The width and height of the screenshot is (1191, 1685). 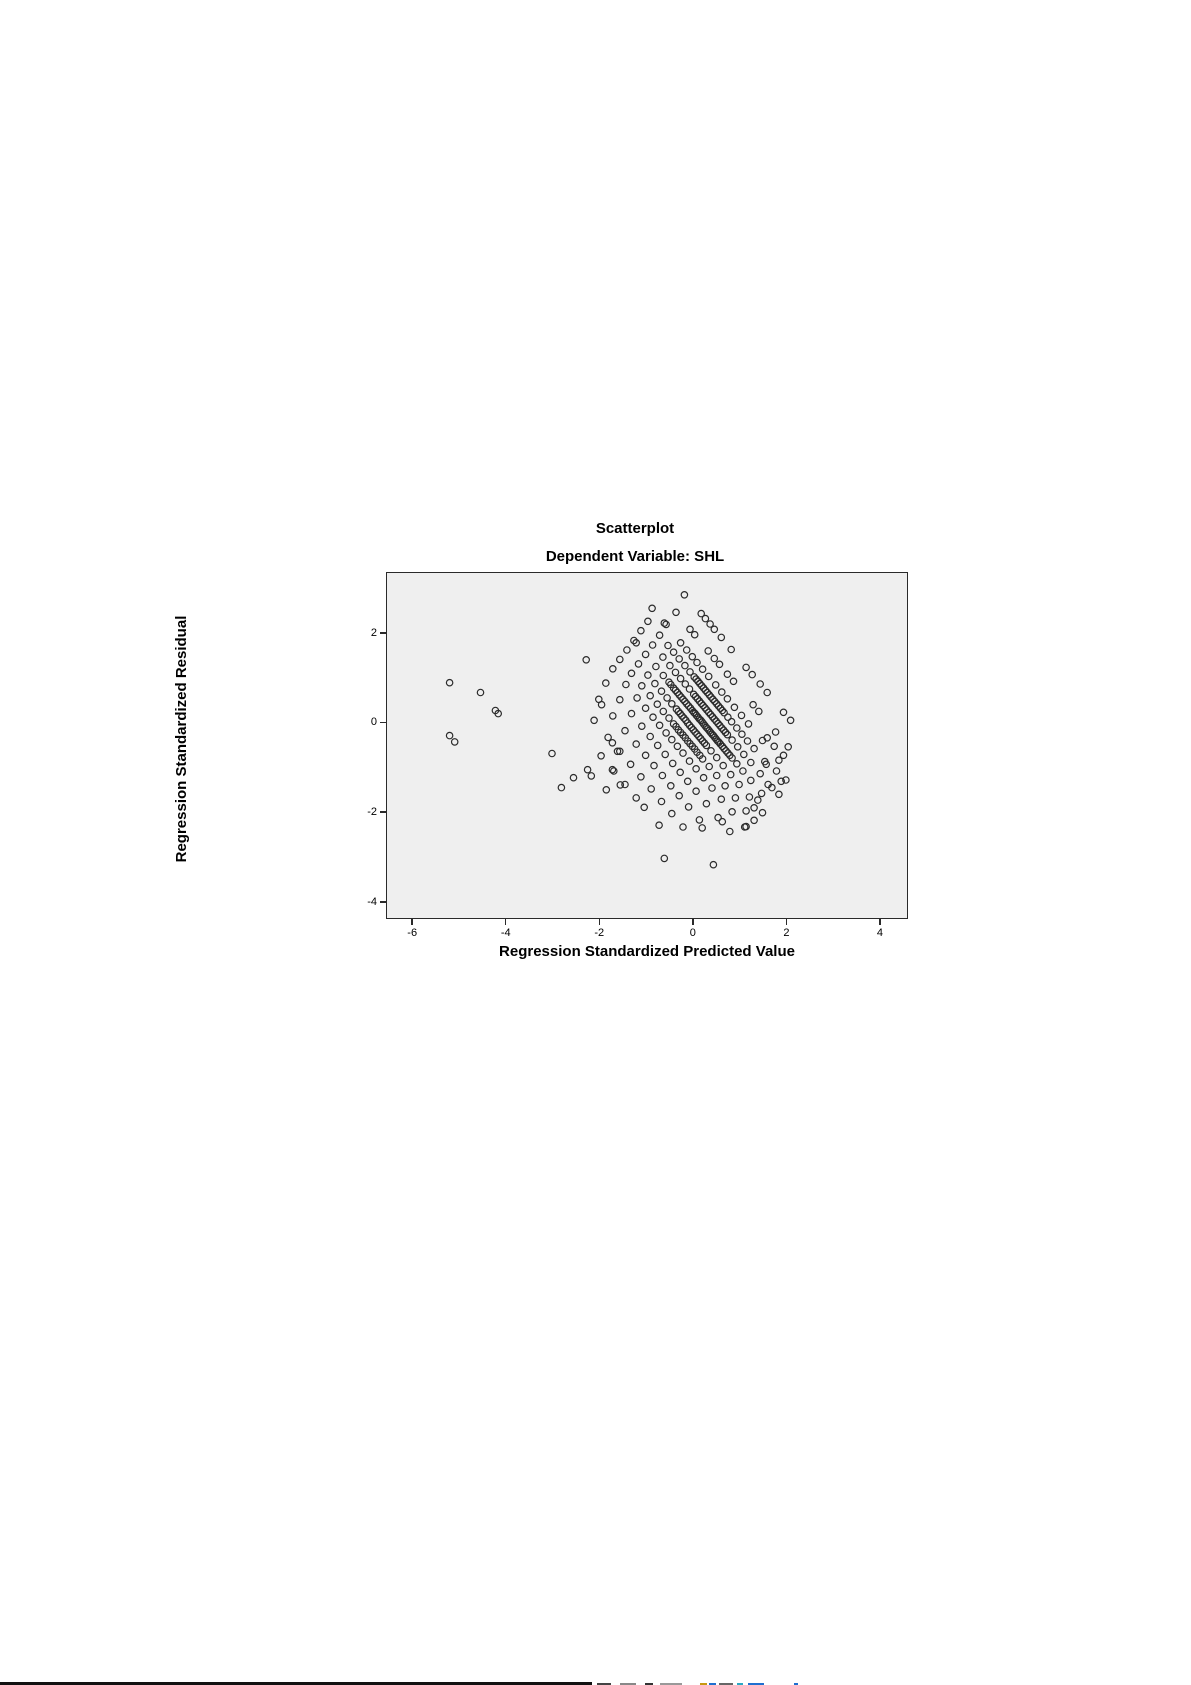 I want to click on scatter-canvas, so click(x=620, y=729).